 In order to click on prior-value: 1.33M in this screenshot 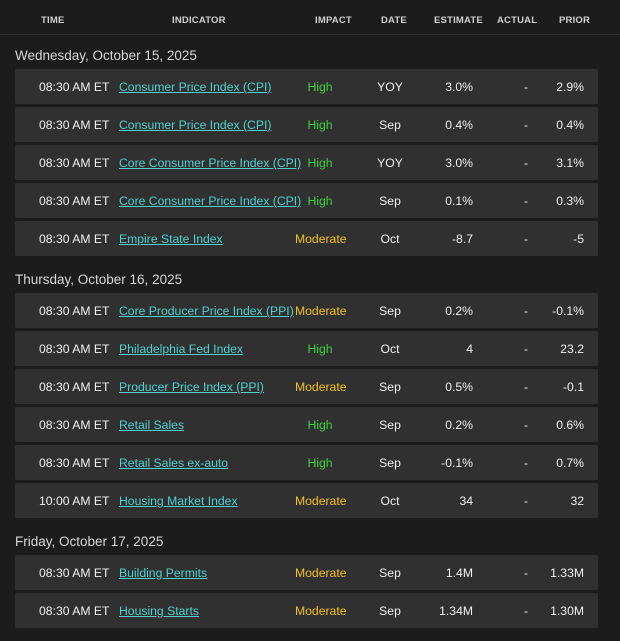, I will do `click(567, 573)`.